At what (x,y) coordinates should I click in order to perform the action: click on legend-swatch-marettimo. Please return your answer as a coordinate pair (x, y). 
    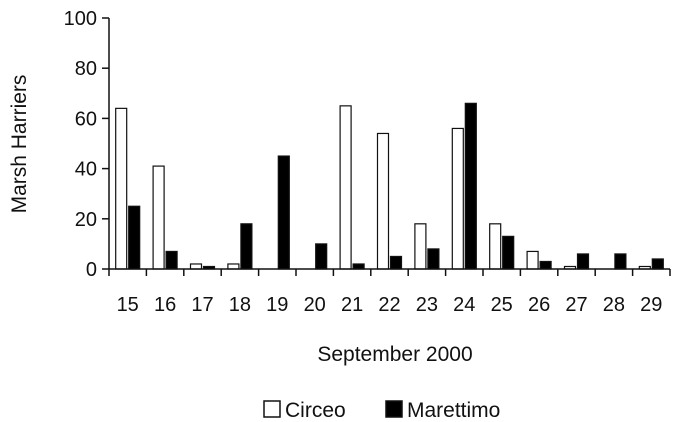
    Looking at the image, I should click on (394, 409).